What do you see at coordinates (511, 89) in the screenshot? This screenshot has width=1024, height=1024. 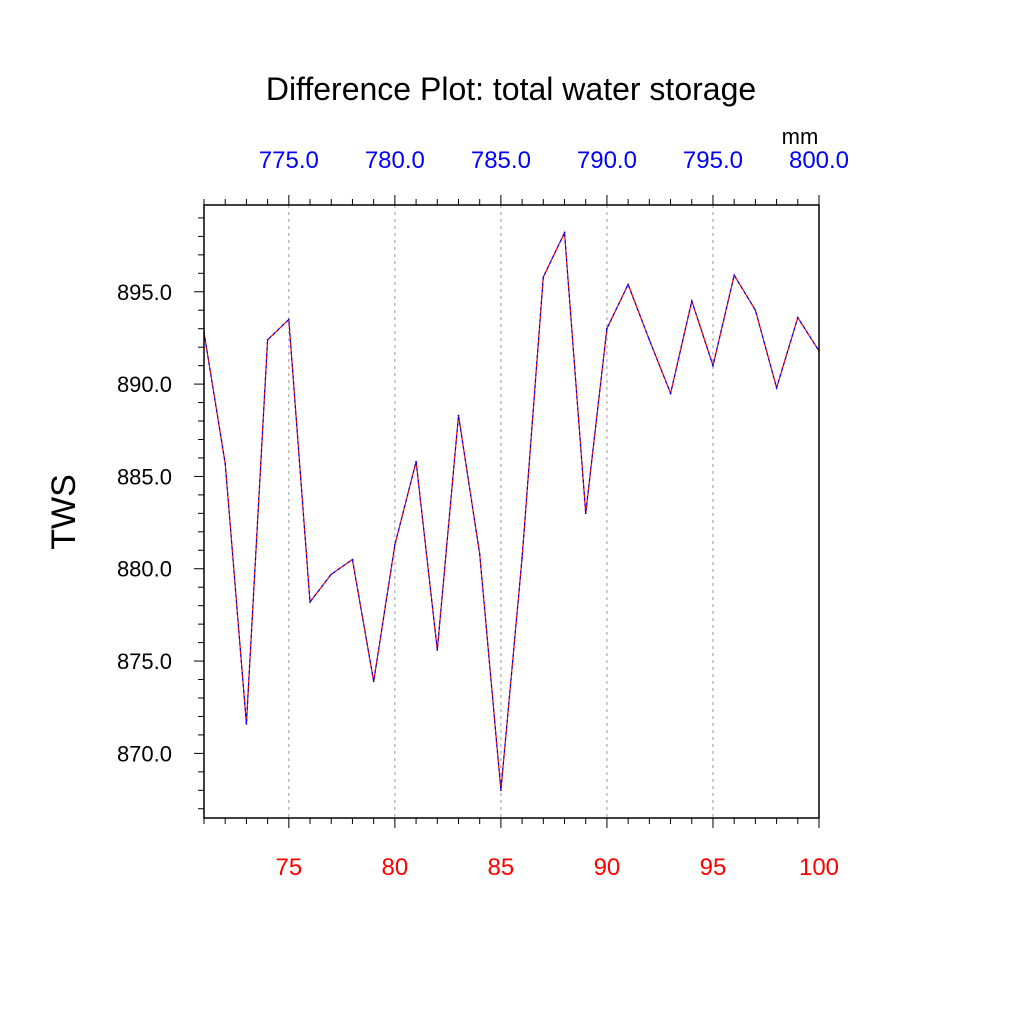 I see `chart-title: Difference Plot: total water storage` at bounding box center [511, 89].